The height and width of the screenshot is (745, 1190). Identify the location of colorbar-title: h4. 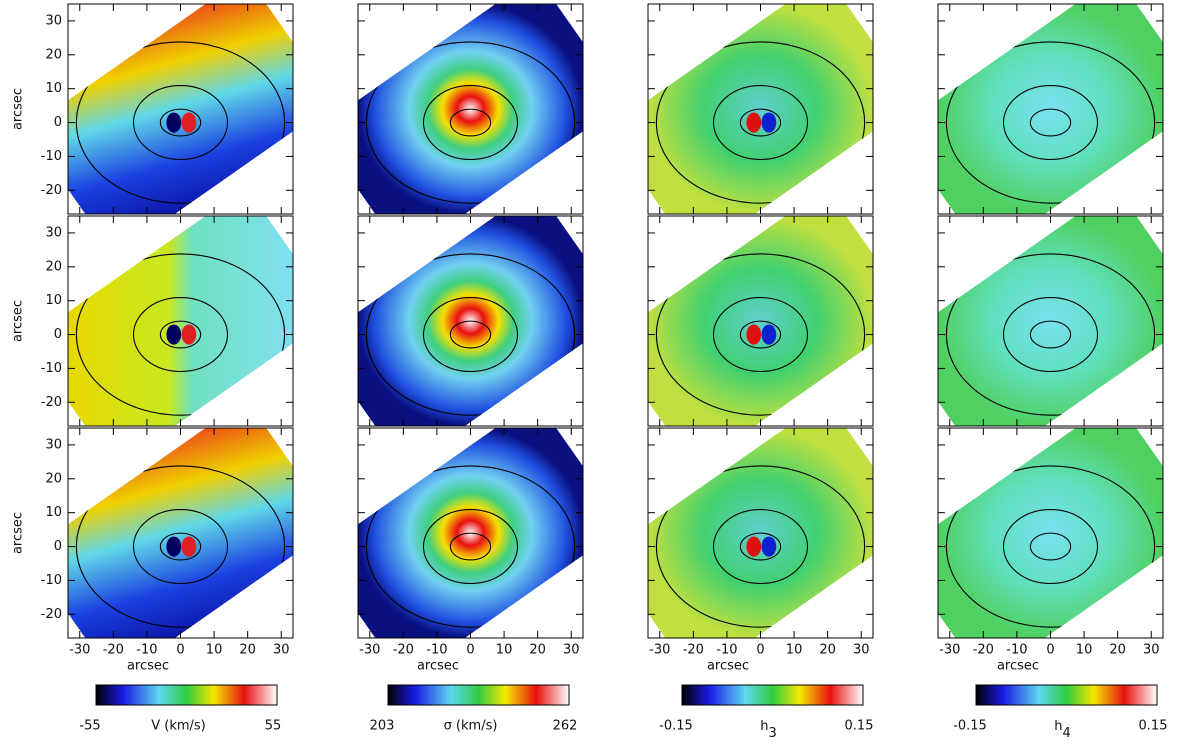
(1062, 730).